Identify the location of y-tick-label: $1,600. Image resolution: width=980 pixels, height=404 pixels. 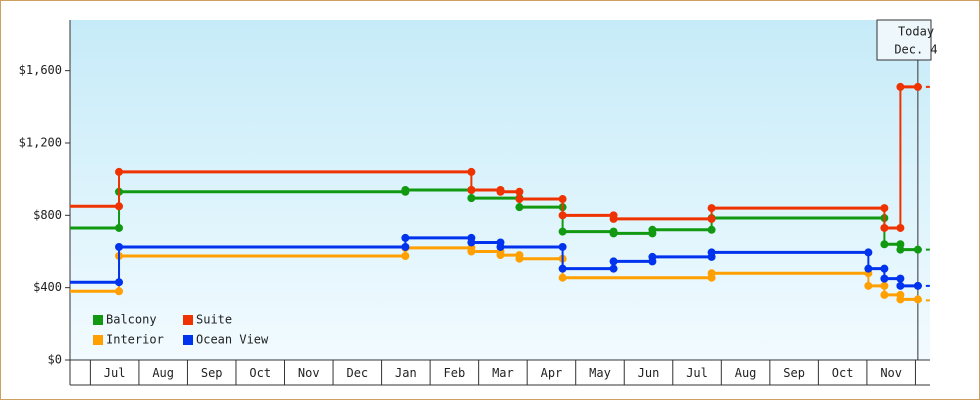
(40, 70).